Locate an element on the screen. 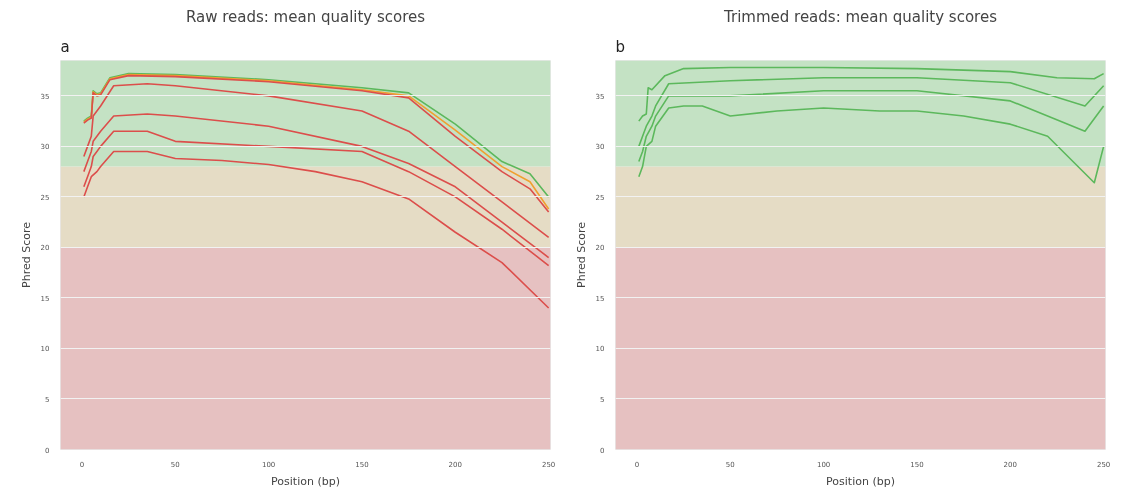 This screenshot has height=497, width=1127. chart-title: Trimmed reads: mean quality scores is located at coordinates (860, 16).